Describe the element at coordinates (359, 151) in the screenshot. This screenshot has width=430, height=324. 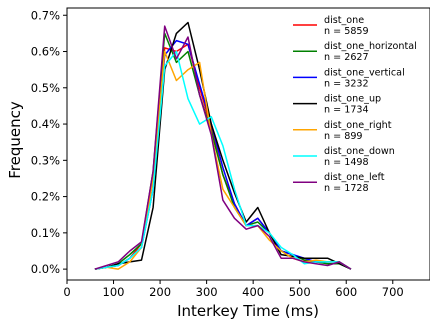
I see `legend-series-name: dist_one_down` at that location.